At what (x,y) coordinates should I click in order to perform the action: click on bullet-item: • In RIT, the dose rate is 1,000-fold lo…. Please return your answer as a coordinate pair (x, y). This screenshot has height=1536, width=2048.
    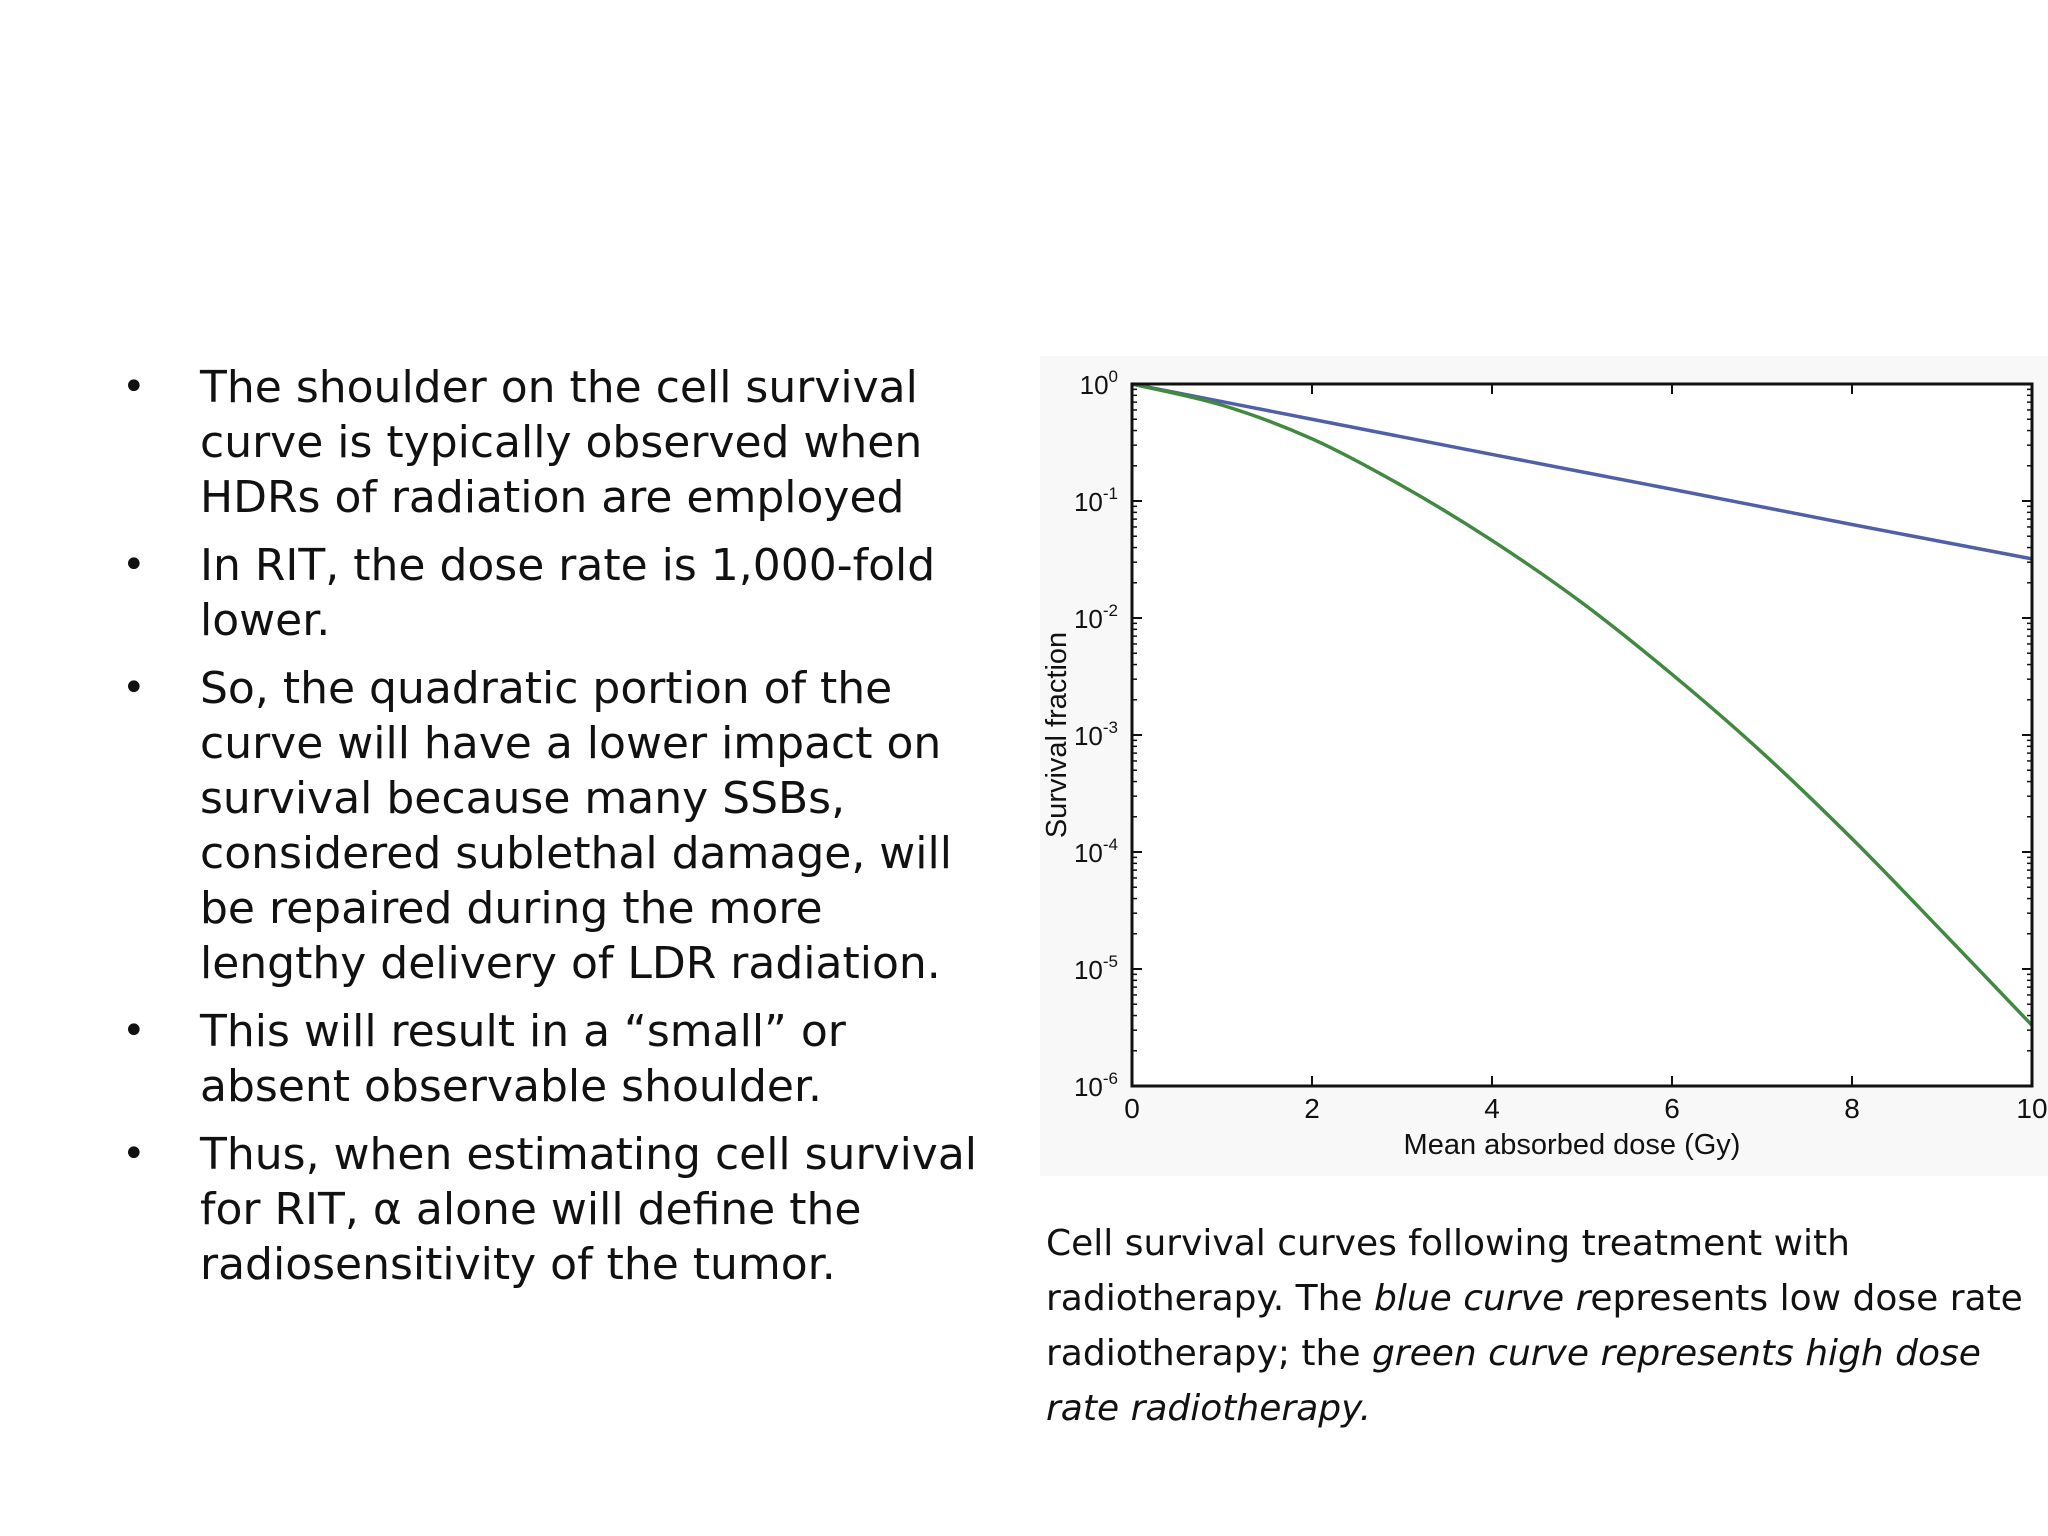
    Looking at the image, I should click on (558, 593).